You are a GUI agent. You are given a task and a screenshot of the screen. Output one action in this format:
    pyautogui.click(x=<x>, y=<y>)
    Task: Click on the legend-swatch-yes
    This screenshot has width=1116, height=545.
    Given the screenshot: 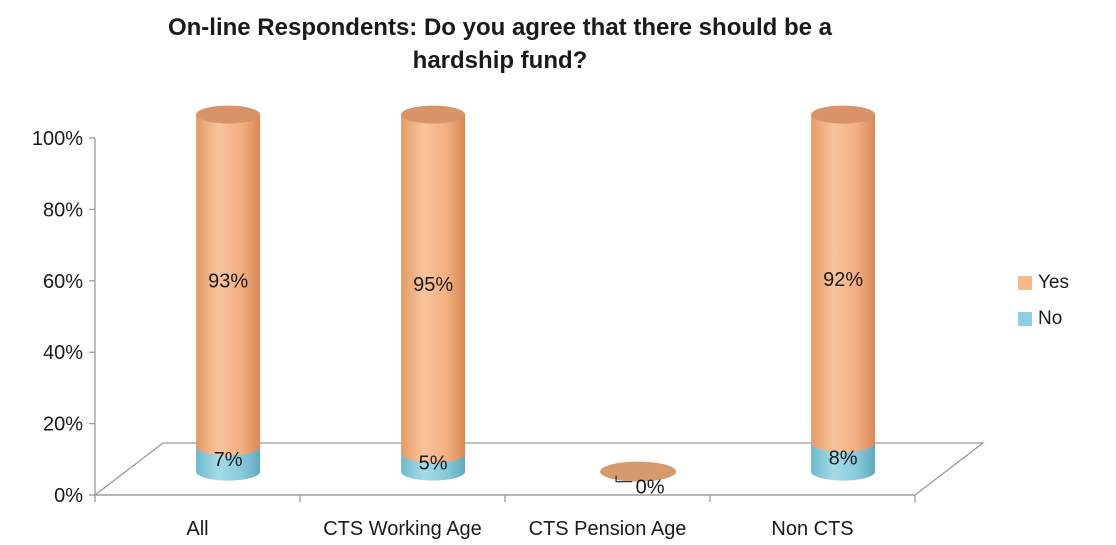 What is the action you would take?
    pyautogui.click(x=1025, y=283)
    